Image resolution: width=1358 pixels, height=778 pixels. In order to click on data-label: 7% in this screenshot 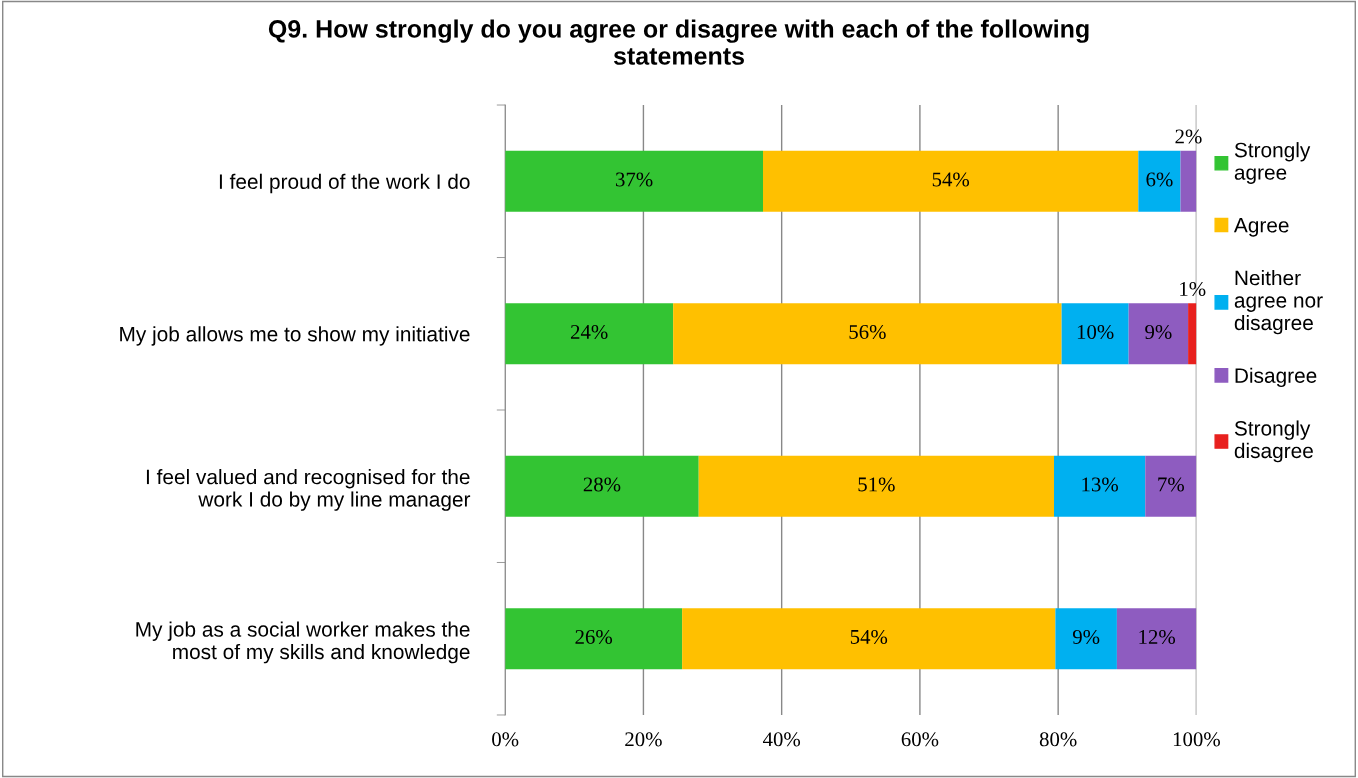, I will do `click(1171, 484)`.